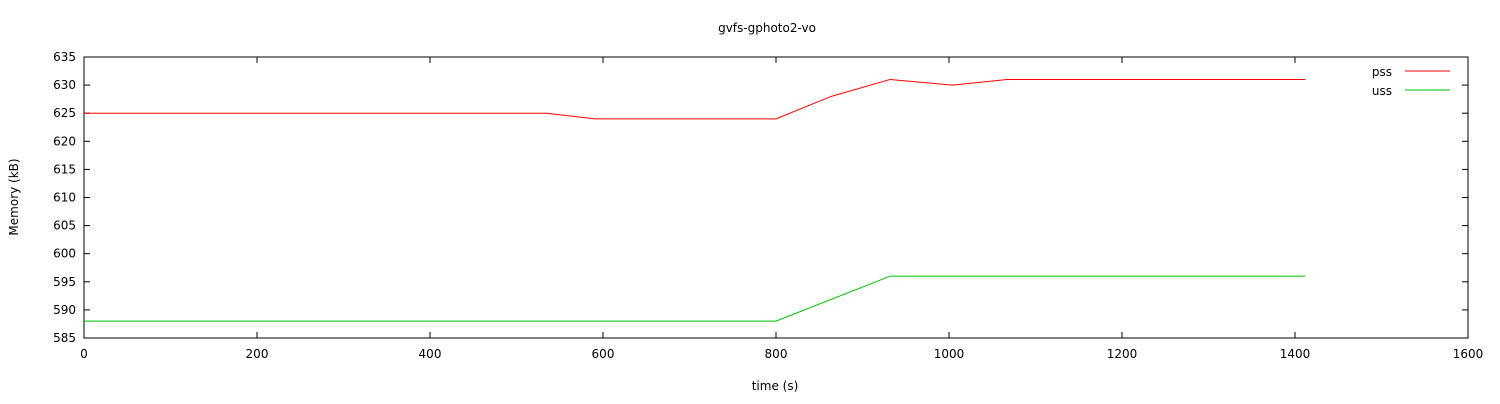 The image size is (1500, 404). What do you see at coordinates (776, 354) in the screenshot?
I see `x-tick-label: 800` at bounding box center [776, 354].